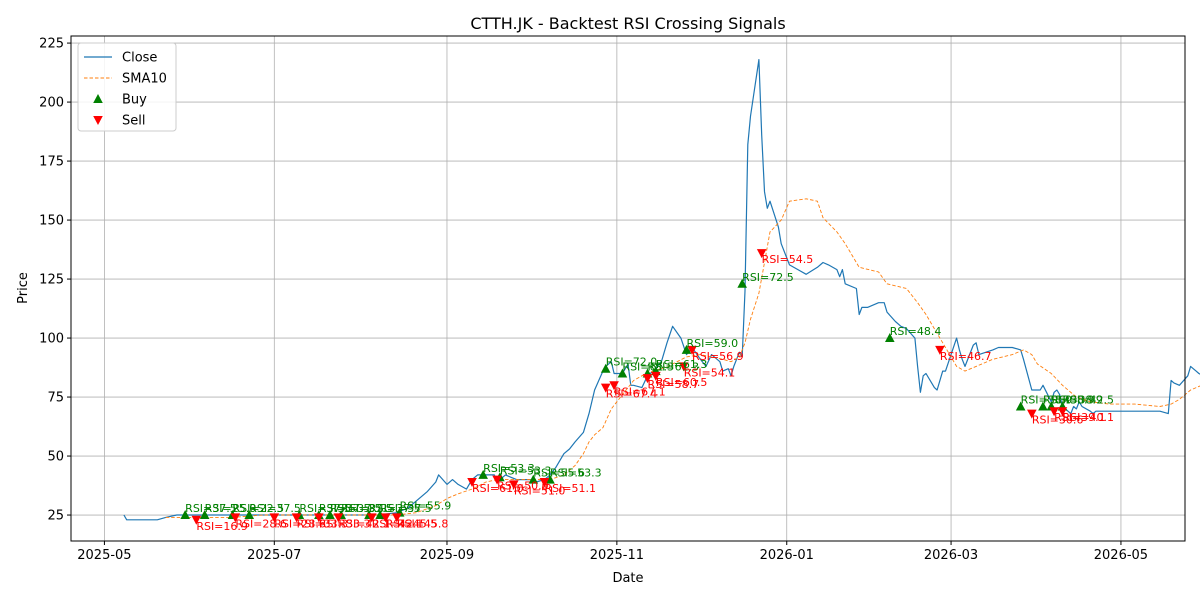 This screenshot has height=600, width=1200. I want to click on chart-title: CTTH.JK - Backtest RSI Crossing Signals, so click(627, 23).